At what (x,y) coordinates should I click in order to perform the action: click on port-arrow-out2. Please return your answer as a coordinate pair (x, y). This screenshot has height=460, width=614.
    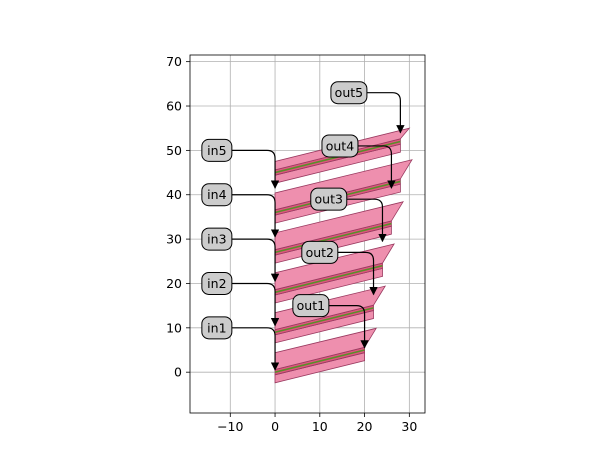
    Looking at the image, I should click on (357, 273).